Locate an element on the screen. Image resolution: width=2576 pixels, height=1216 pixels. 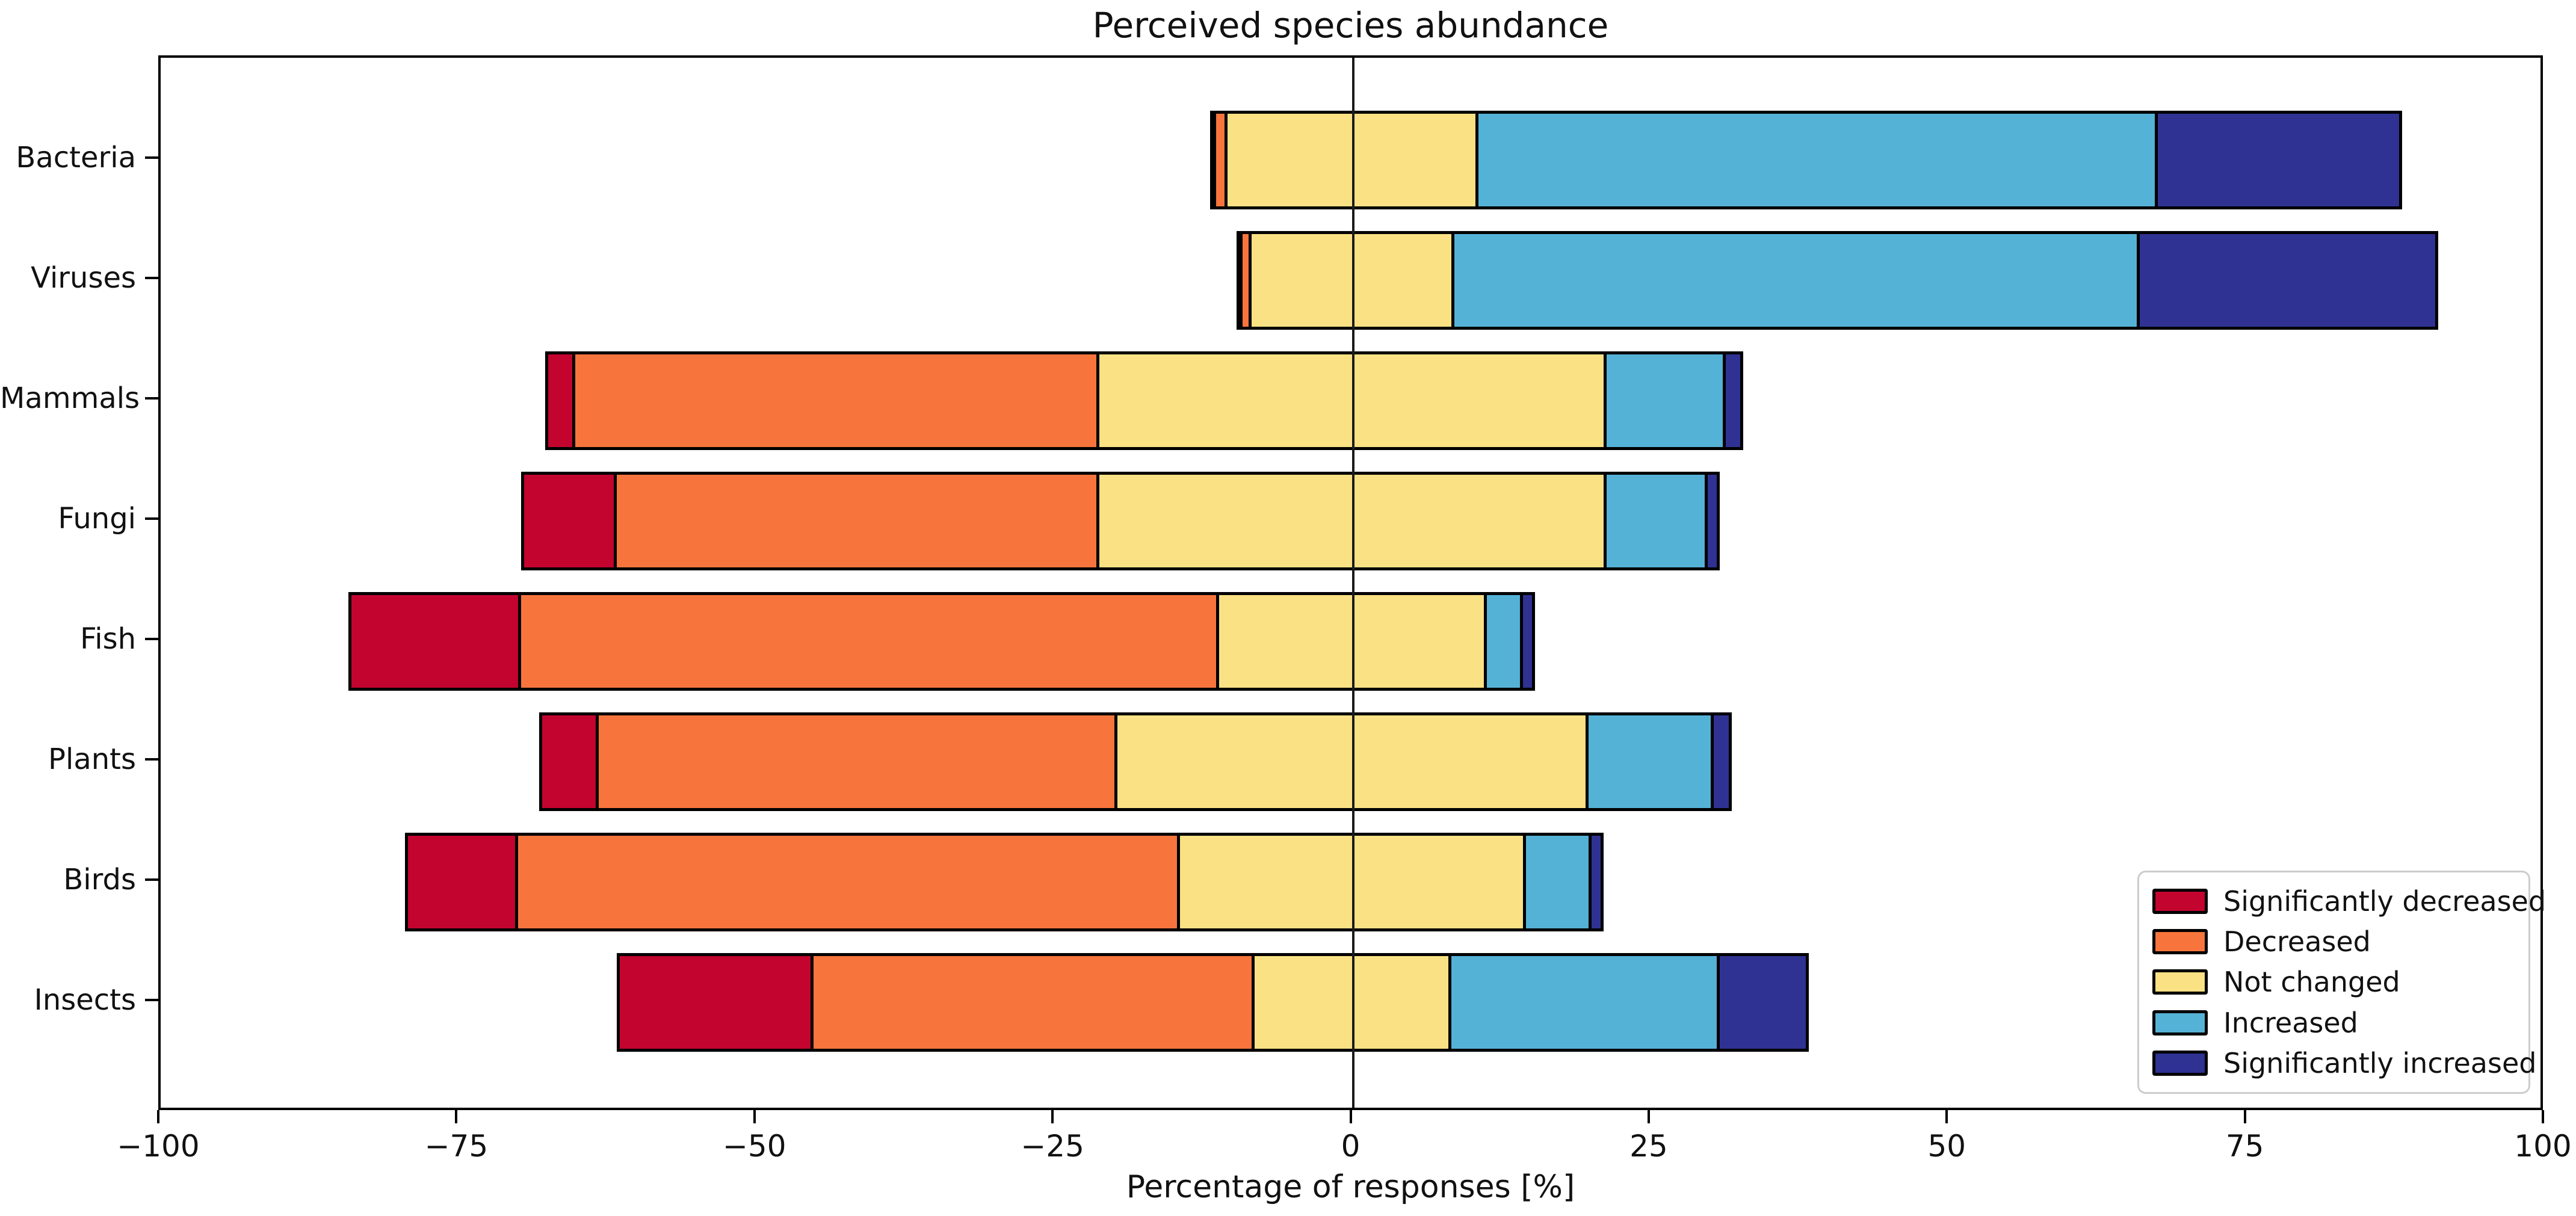
legend-label: Increased is located at coordinates (2290, 1022).